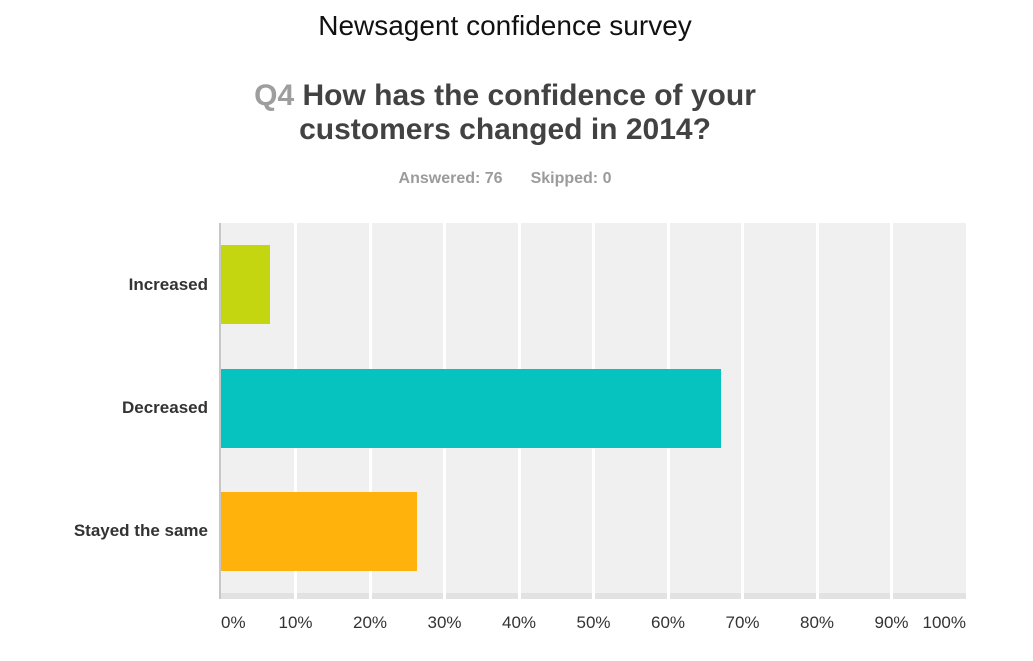 This screenshot has width=1033, height=661. What do you see at coordinates (295, 622) in the screenshot?
I see `x-tick-10pct: 10%` at bounding box center [295, 622].